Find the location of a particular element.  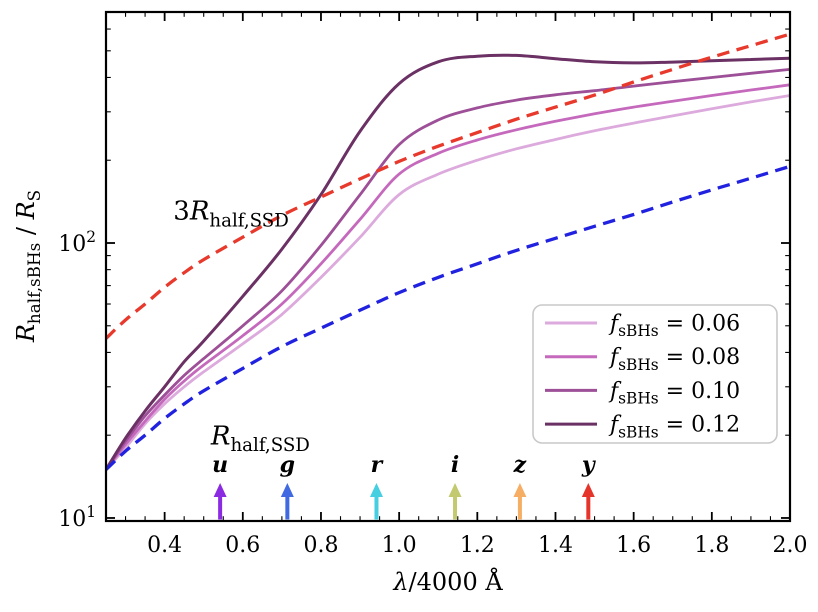

band-arrow-head-i is located at coordinates (455, 490).